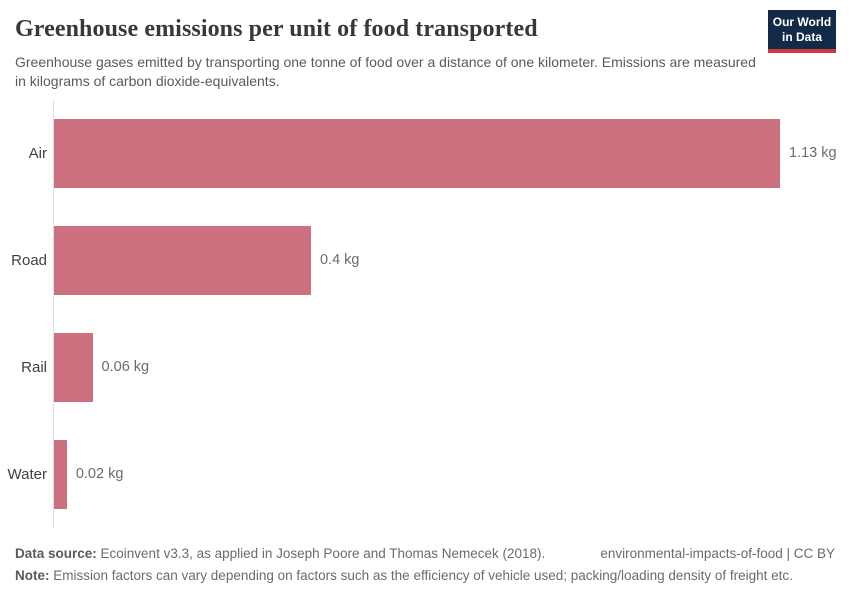 The width and height of the screenshot is (850, 600). What do you see at coordinates (125, 367) in the screenshot?
I see `bar-value-label: 0.06 kg` at bounding box center [125, 367].